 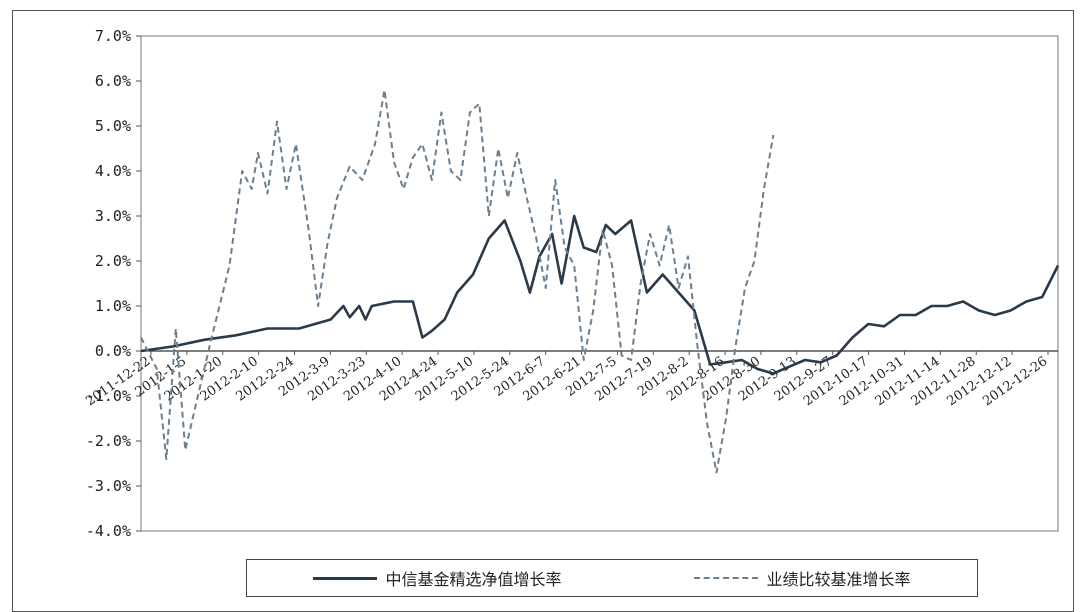 I want to click on legend-item-fund: 中信基金精选净值增长率, so click(x=437, y=578).